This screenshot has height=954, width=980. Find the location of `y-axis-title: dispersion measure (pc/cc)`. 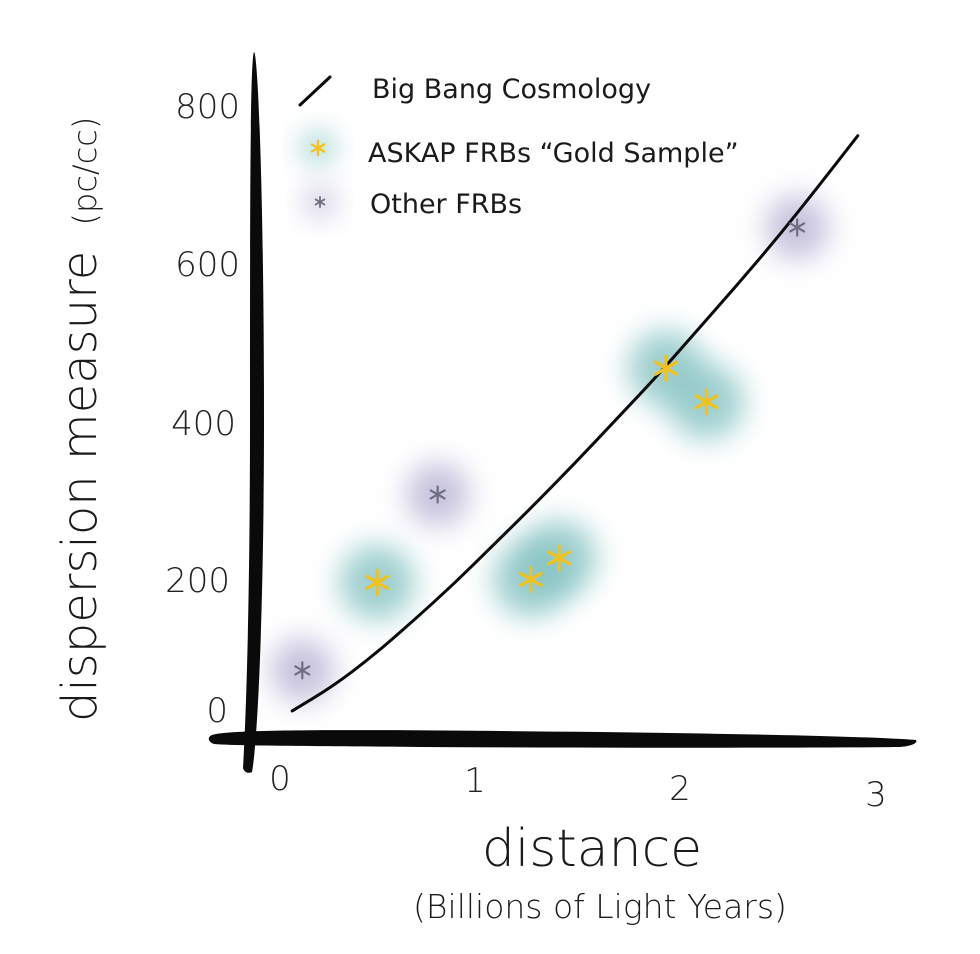

y-axis-title: dispersion measure (pc/cc) is located at coordinates (80, 419).